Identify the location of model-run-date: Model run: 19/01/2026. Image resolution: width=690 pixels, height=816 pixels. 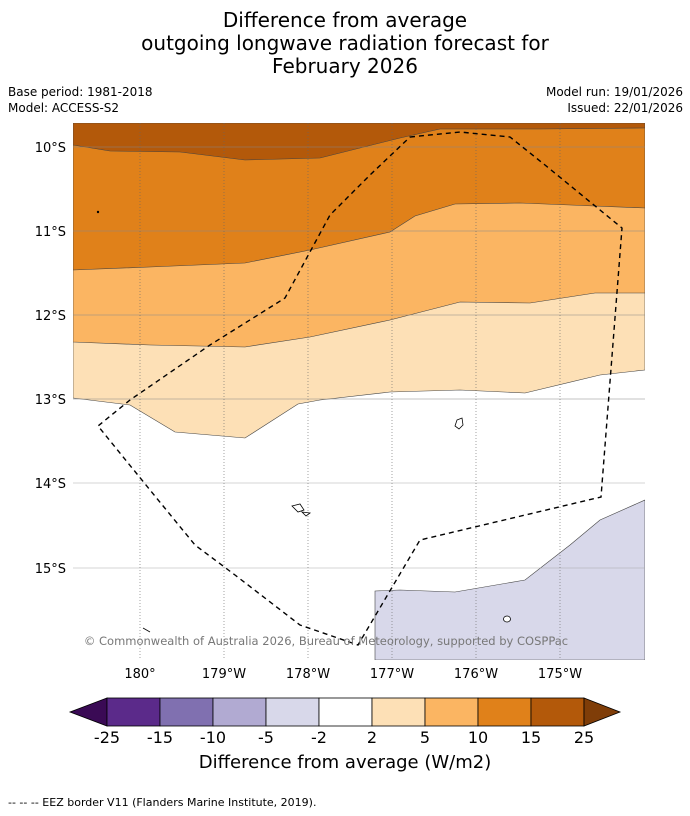
(614, 92).